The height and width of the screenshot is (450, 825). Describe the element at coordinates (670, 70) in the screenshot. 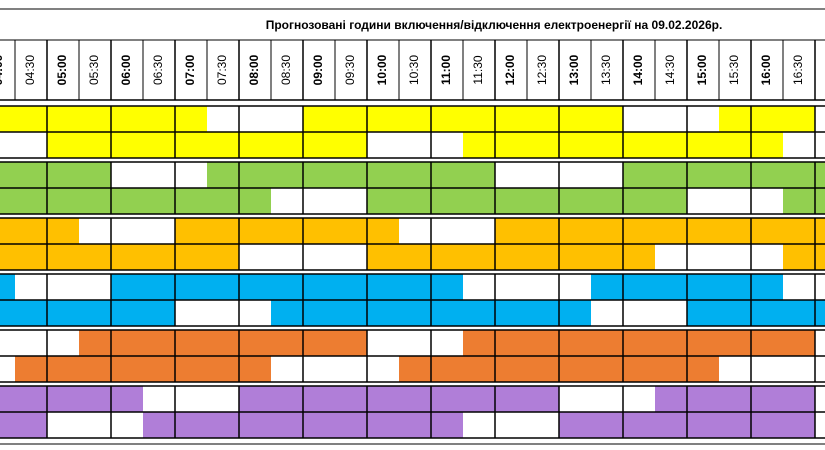

I see `time-label: 14:30` at that location.